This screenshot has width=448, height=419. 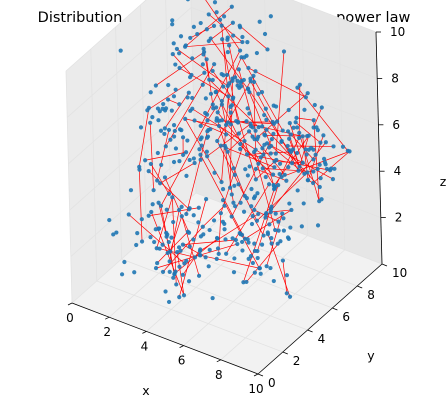 What do you see at coordinates (70, 318) in the screenshot?
I see `x-tick-label: 0` at bounding box center [70, 318].